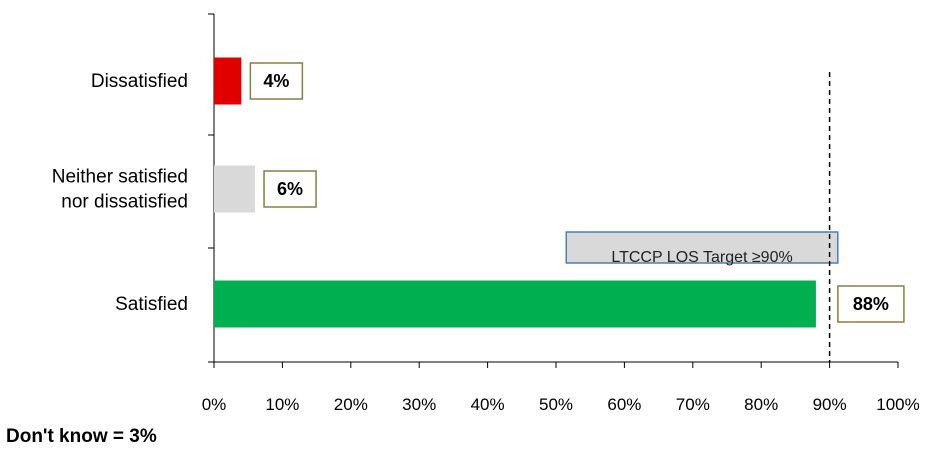 The image size is (926, 455). What do you see at coordinates (488, 404) in the screenshot?
I see `x-tick-label: 40%` at bounding box center [488, 404].